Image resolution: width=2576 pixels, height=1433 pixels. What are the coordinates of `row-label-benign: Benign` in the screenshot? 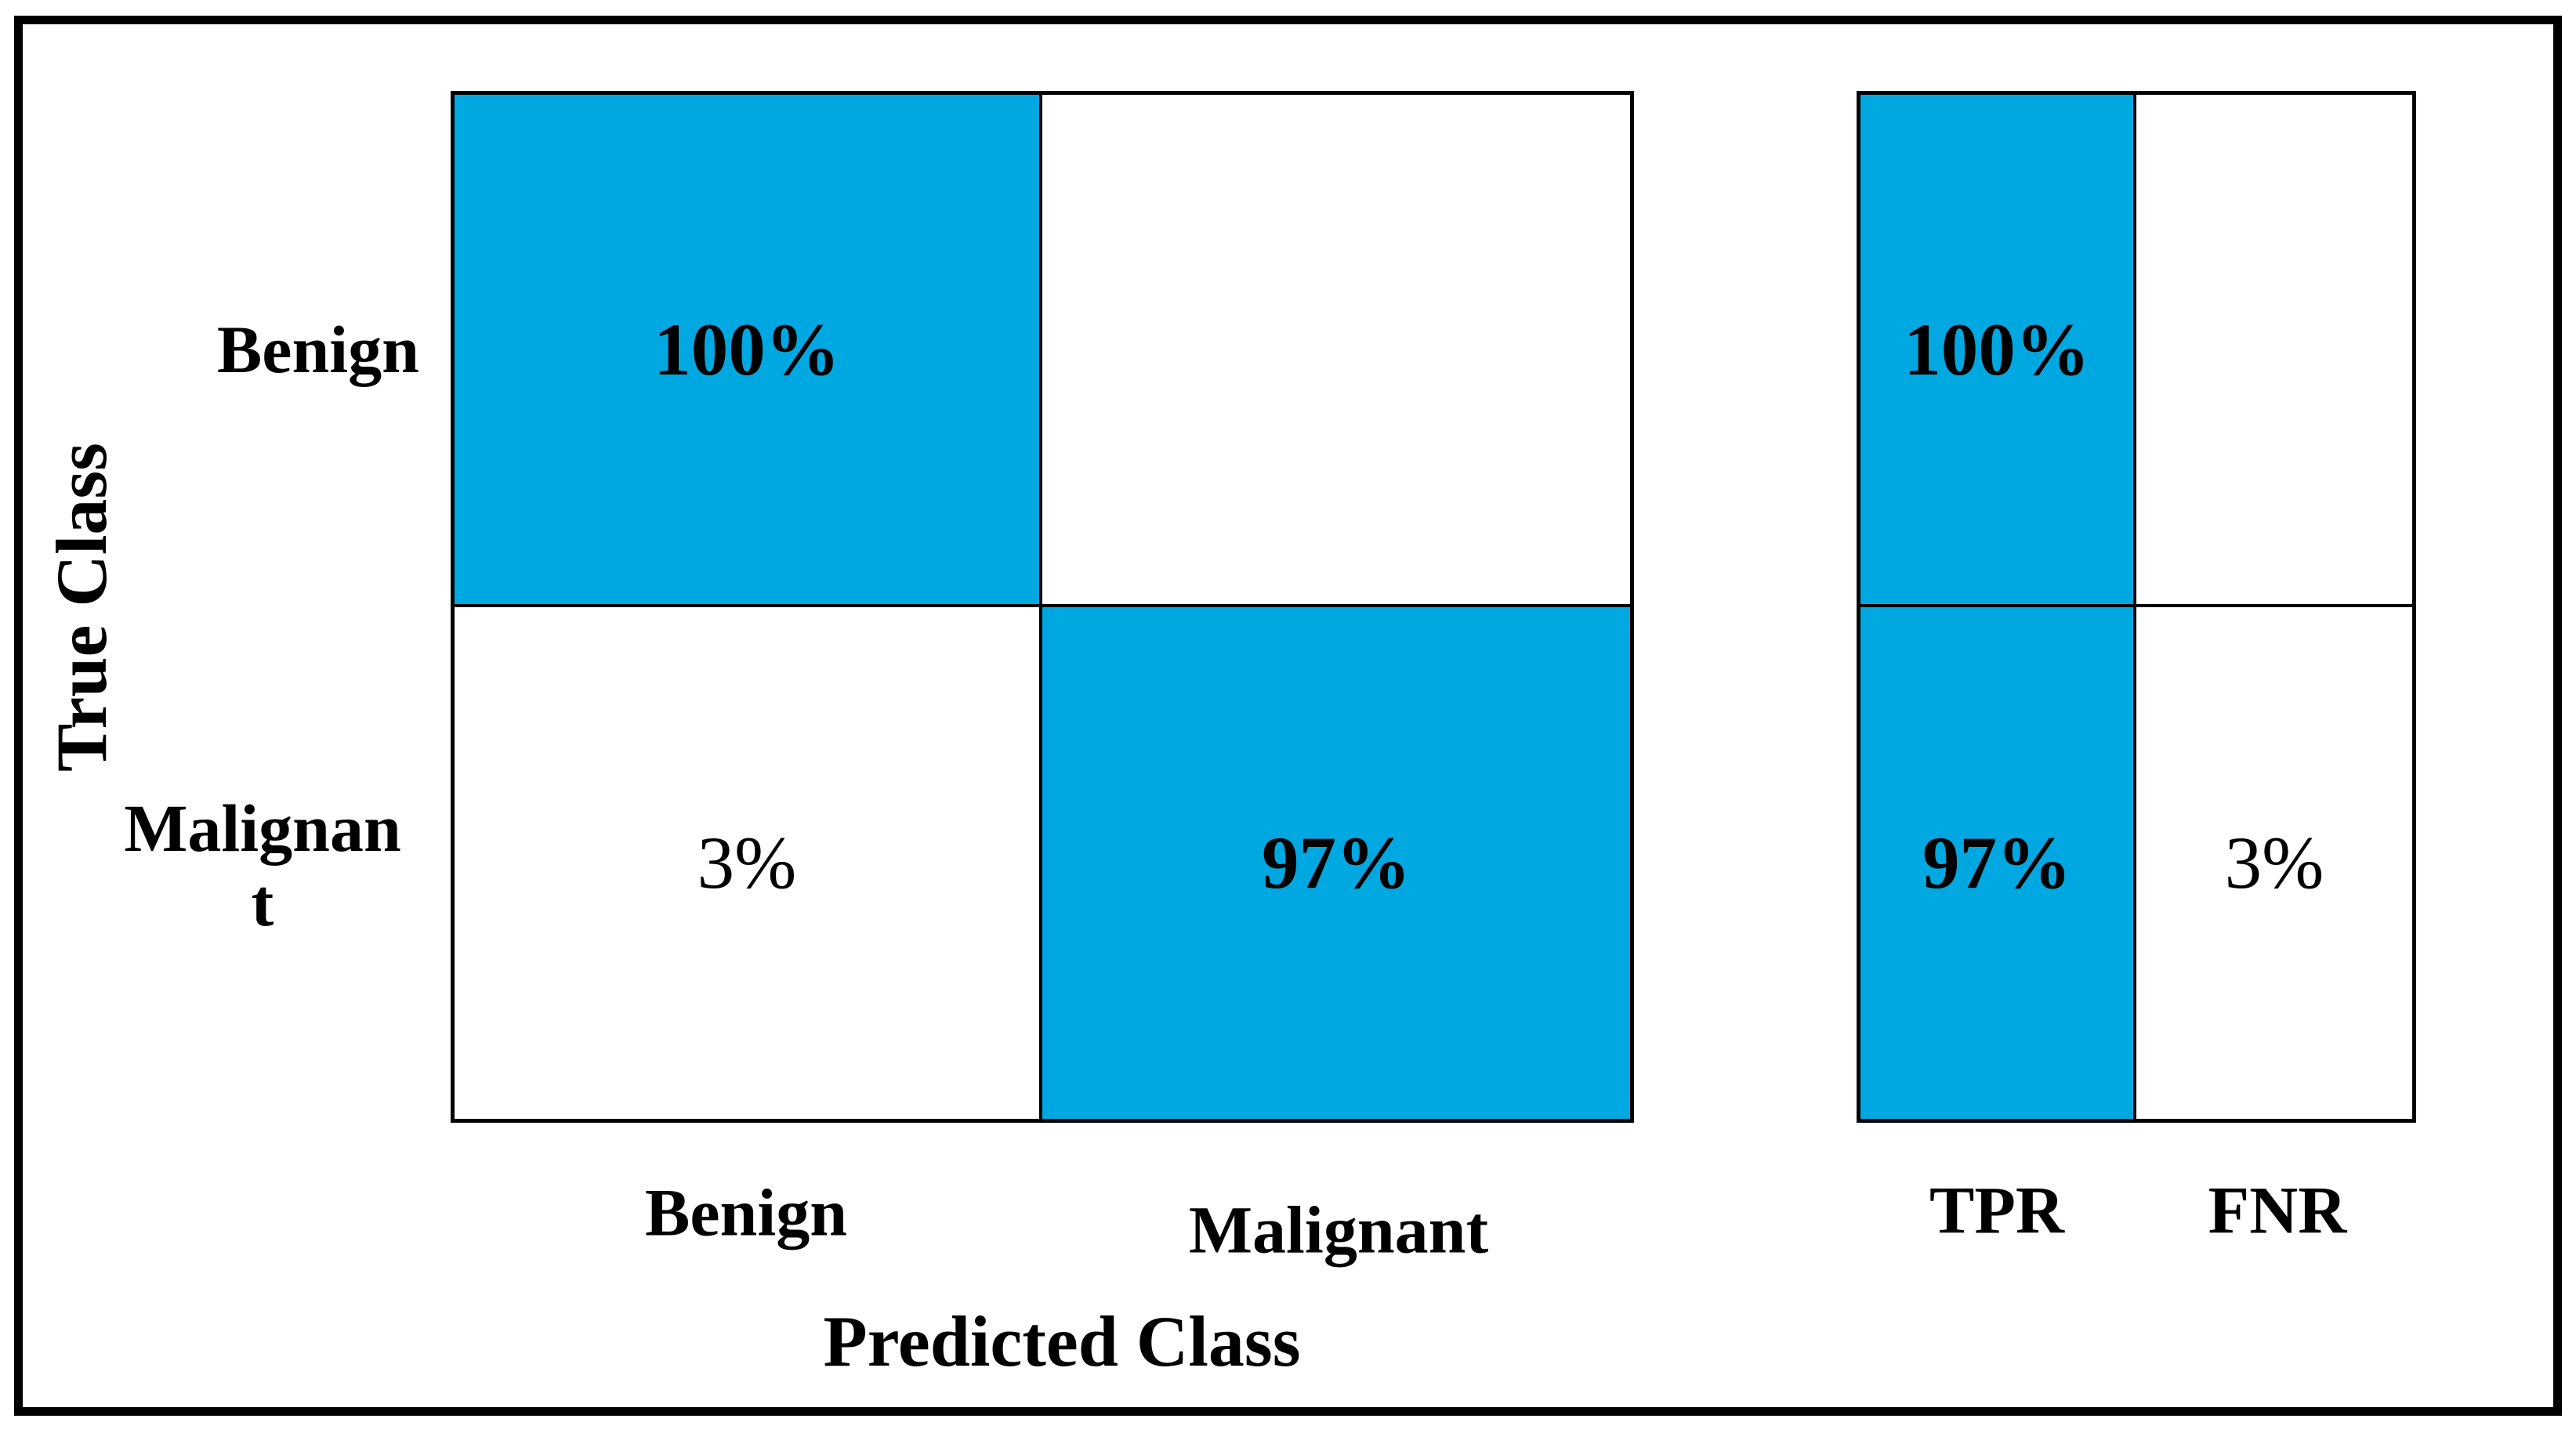 It's located at (317, 349).